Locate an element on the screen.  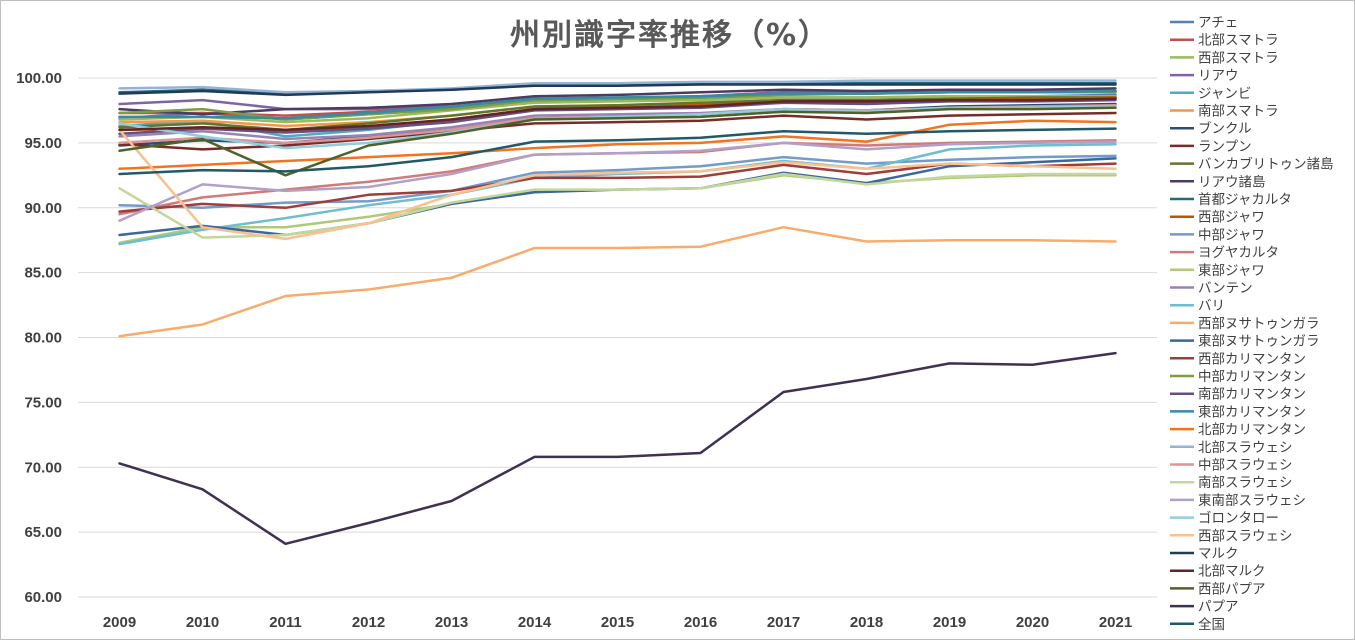
legend-label: 西部パプア is located at coordinates (1232, 589).